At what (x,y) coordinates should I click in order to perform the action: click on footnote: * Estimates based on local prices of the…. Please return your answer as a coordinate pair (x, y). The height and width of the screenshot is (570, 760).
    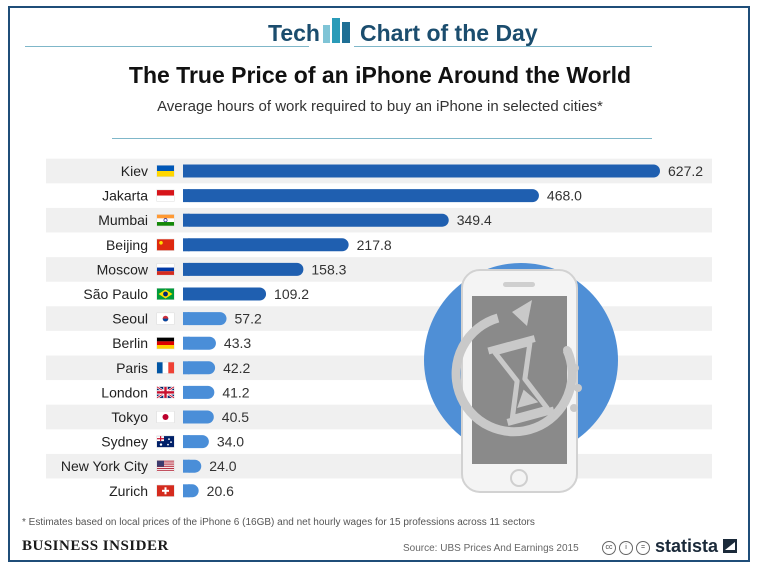
    Looking at the image, I should click on (278, 522).